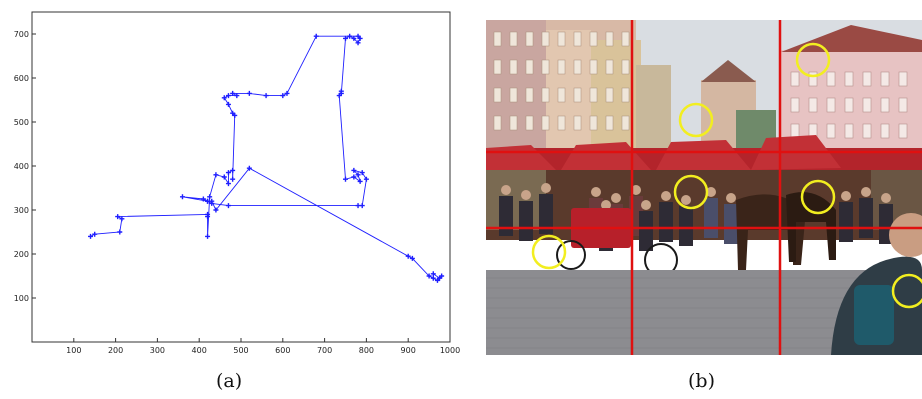  Describe the element at coordinates (115, 350) in the screenshot. I see `x-tick-label: 200` at that location.